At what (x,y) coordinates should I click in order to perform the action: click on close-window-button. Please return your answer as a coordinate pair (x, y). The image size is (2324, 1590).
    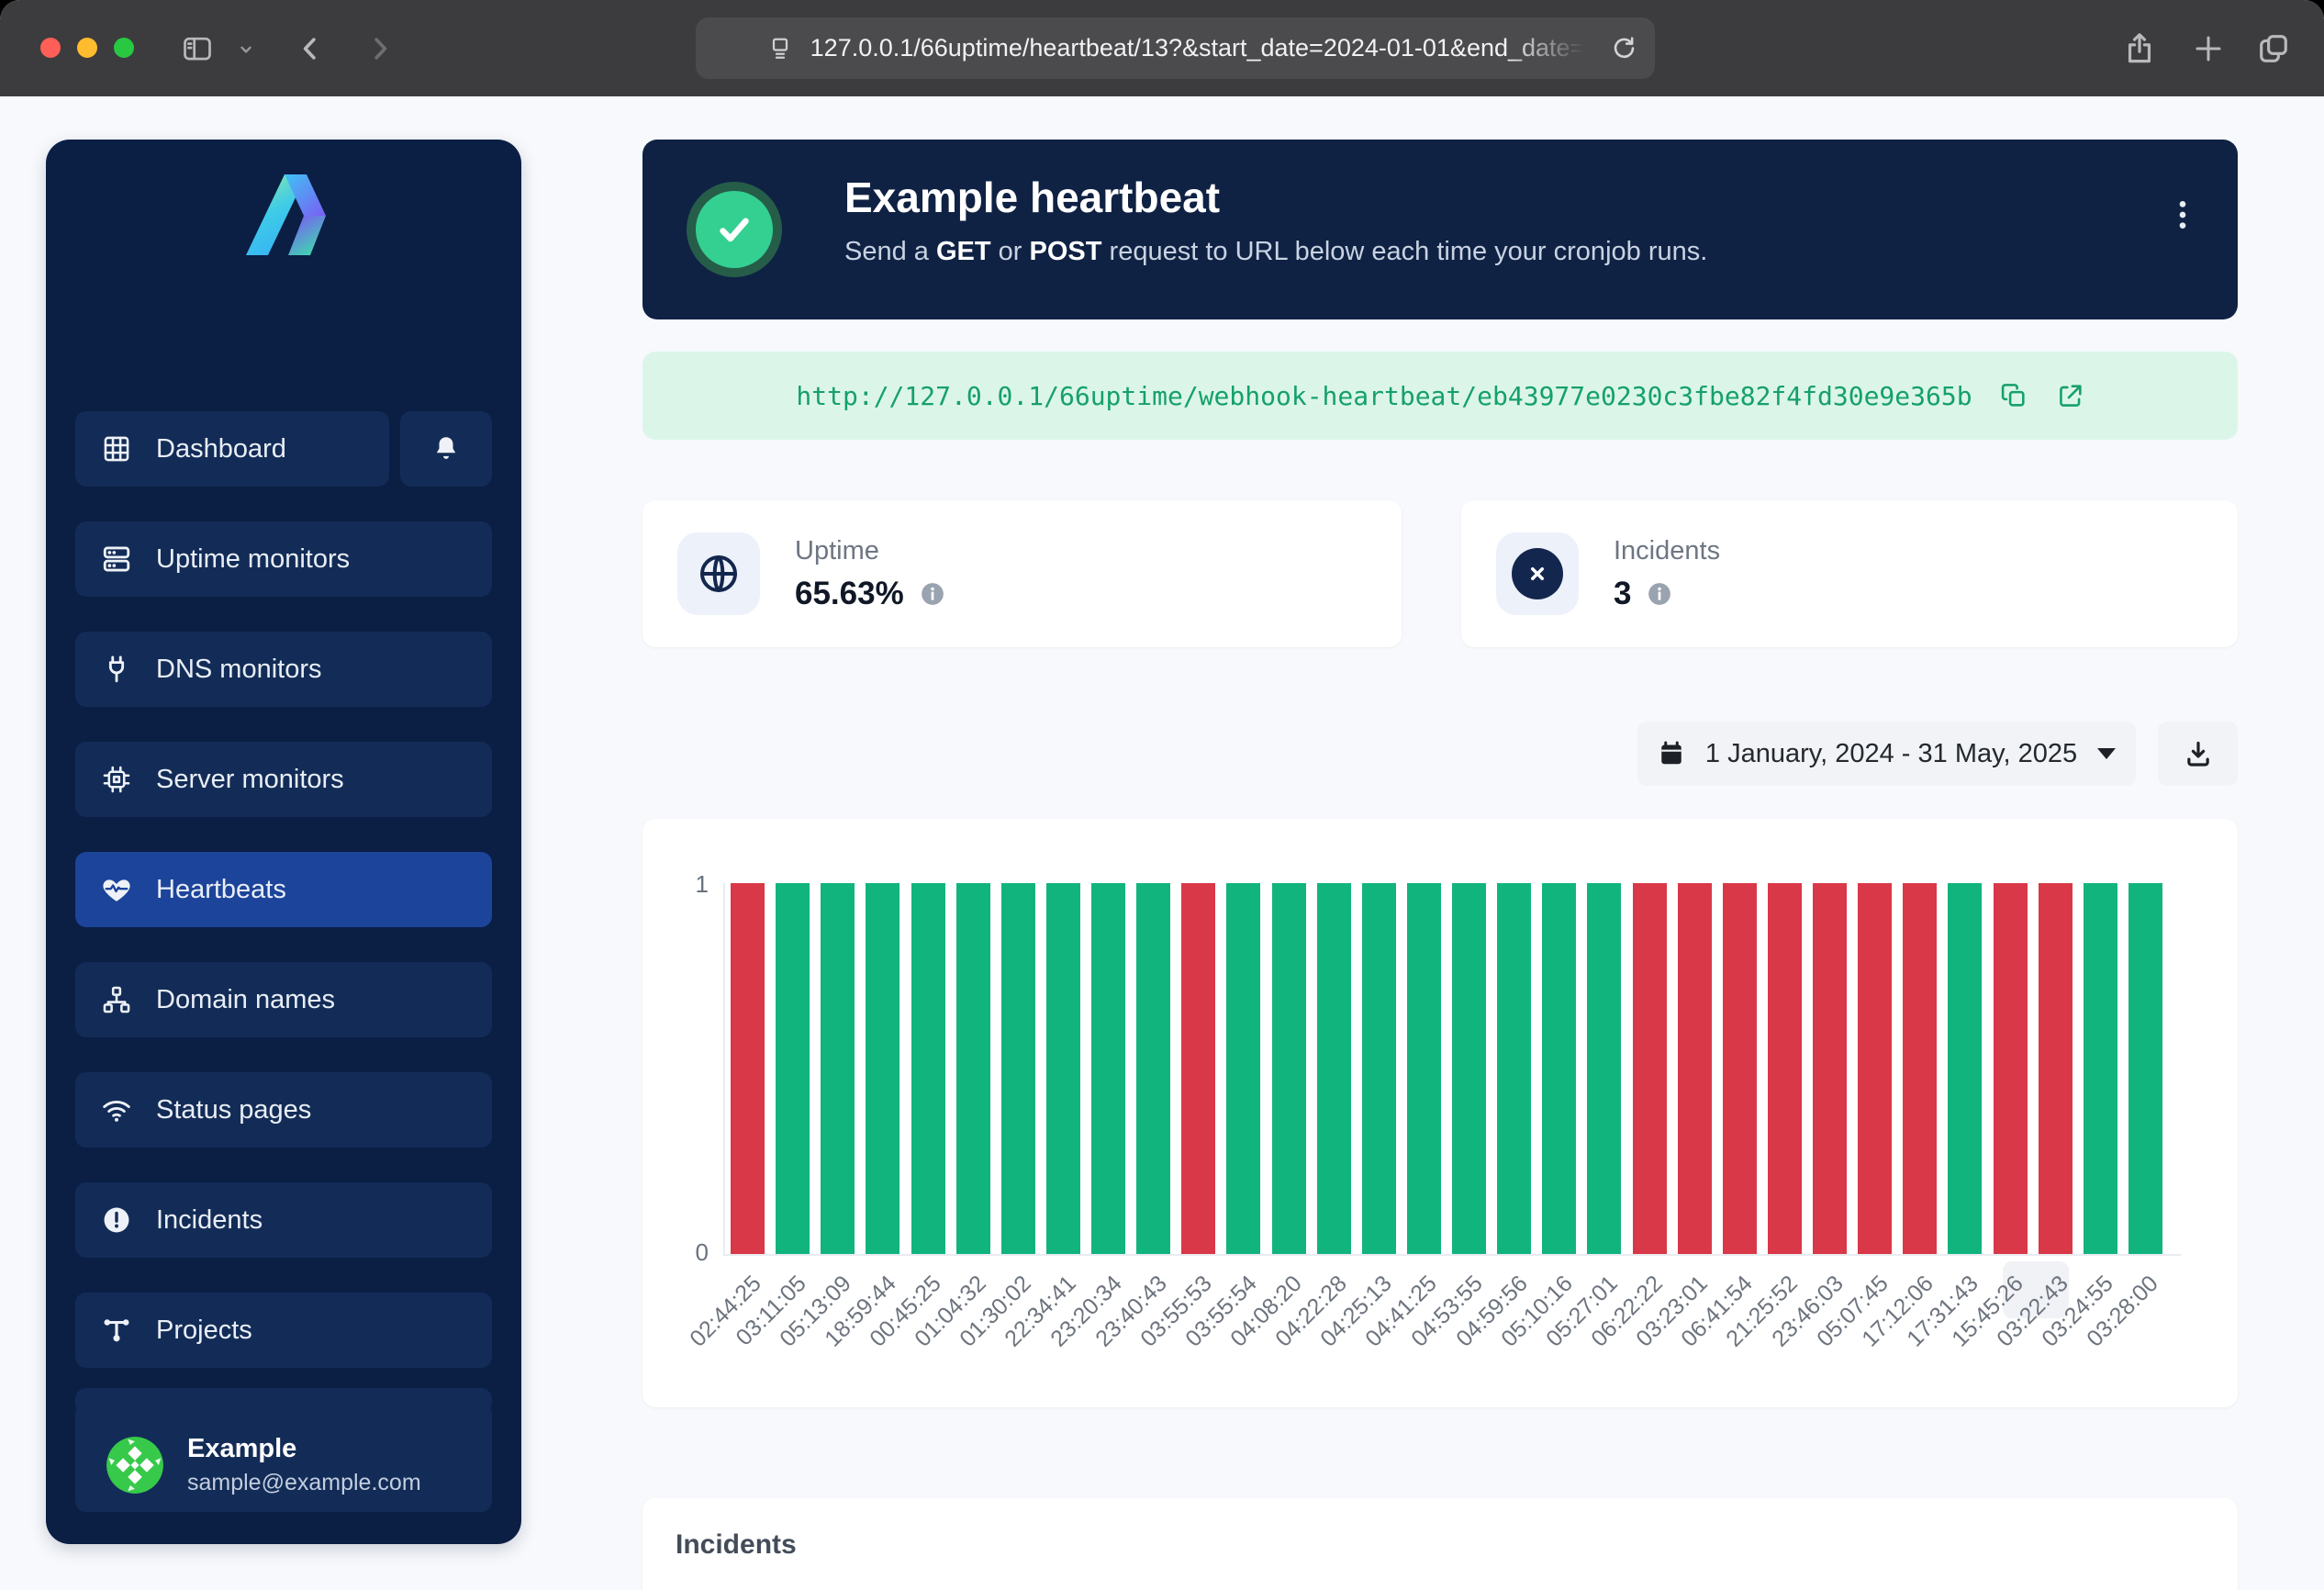
    Looking at the image, I should click on (50, 48).